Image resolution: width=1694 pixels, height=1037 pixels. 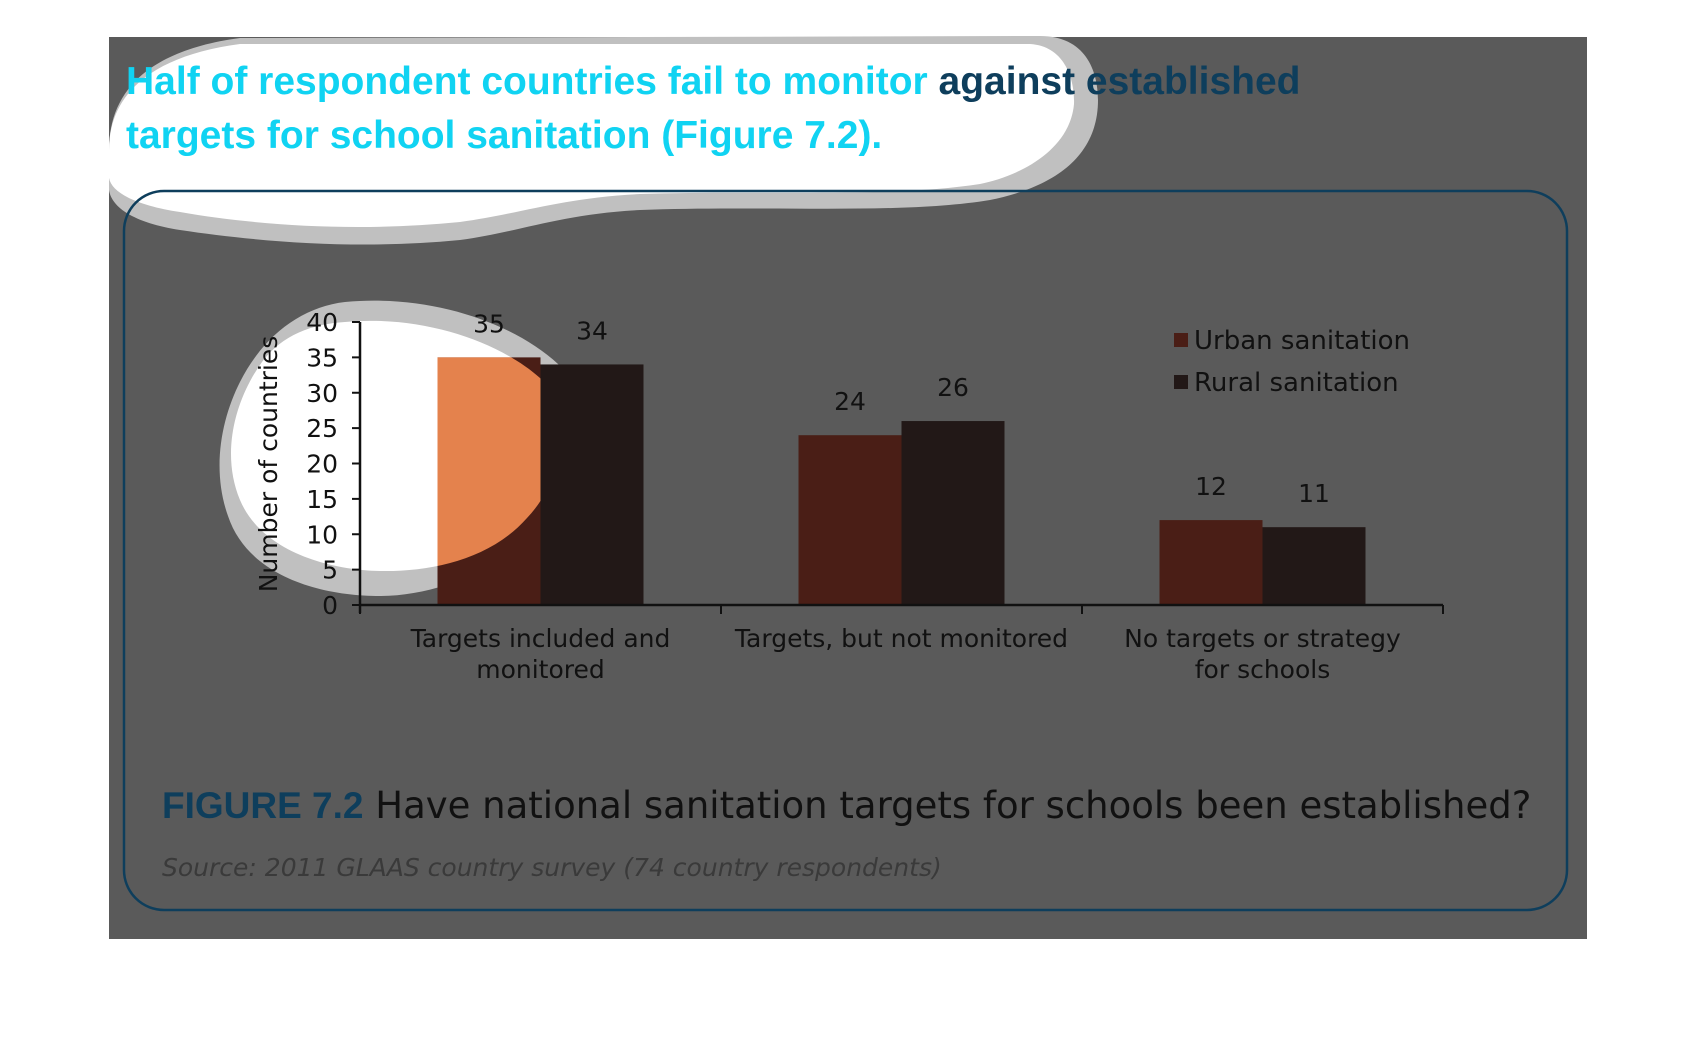 What do you see at coordinates (330, 570) in the screenshot?
I see `y-tick-label: 5` at bounding box center [330, 570].